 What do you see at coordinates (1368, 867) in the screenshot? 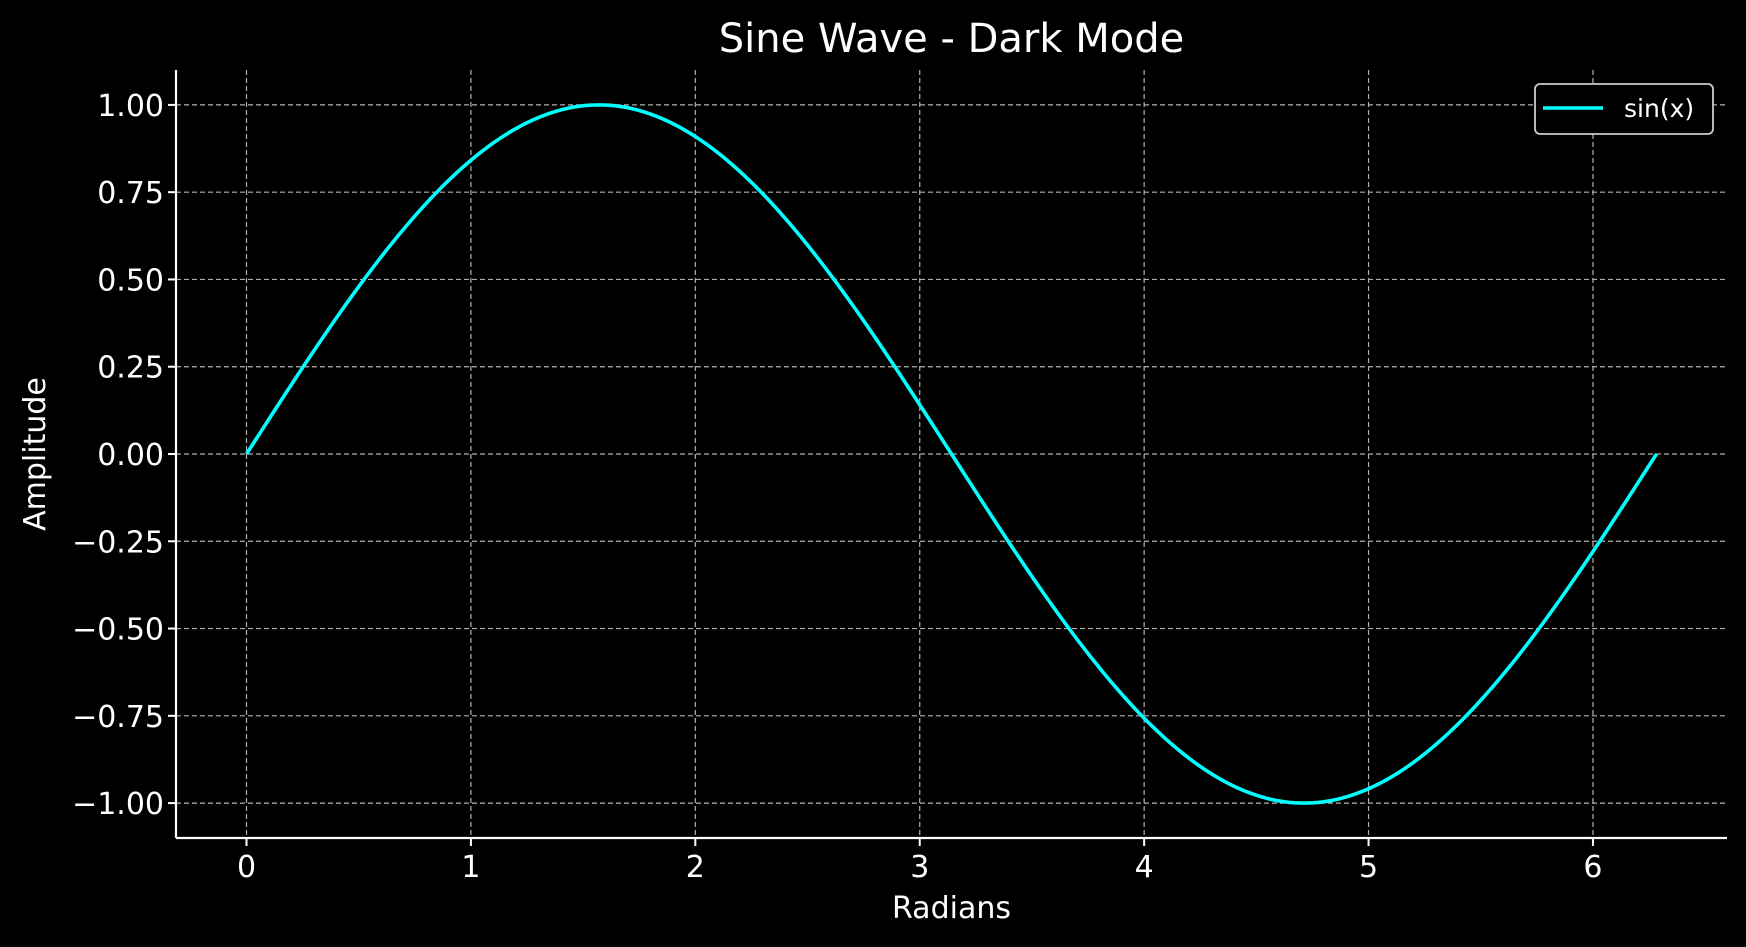
I see `x-tick-label-5: 5` at bounding box center [1368, 867].